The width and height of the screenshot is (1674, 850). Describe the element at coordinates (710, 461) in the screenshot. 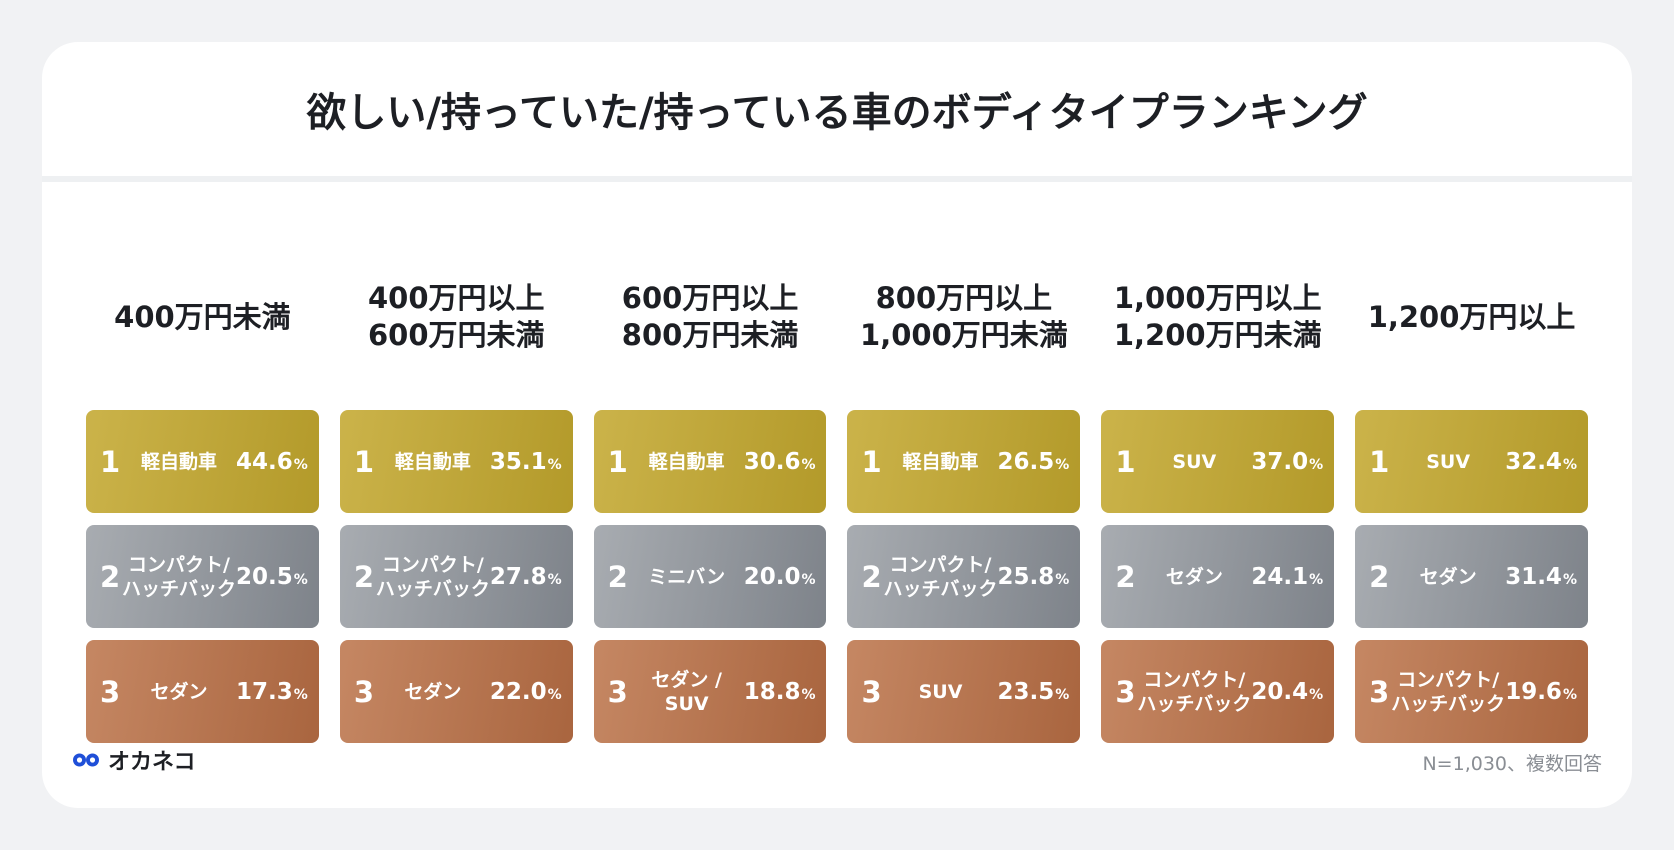

I see `rank-card-1: 1 軽自動車 30.6%` at that location.